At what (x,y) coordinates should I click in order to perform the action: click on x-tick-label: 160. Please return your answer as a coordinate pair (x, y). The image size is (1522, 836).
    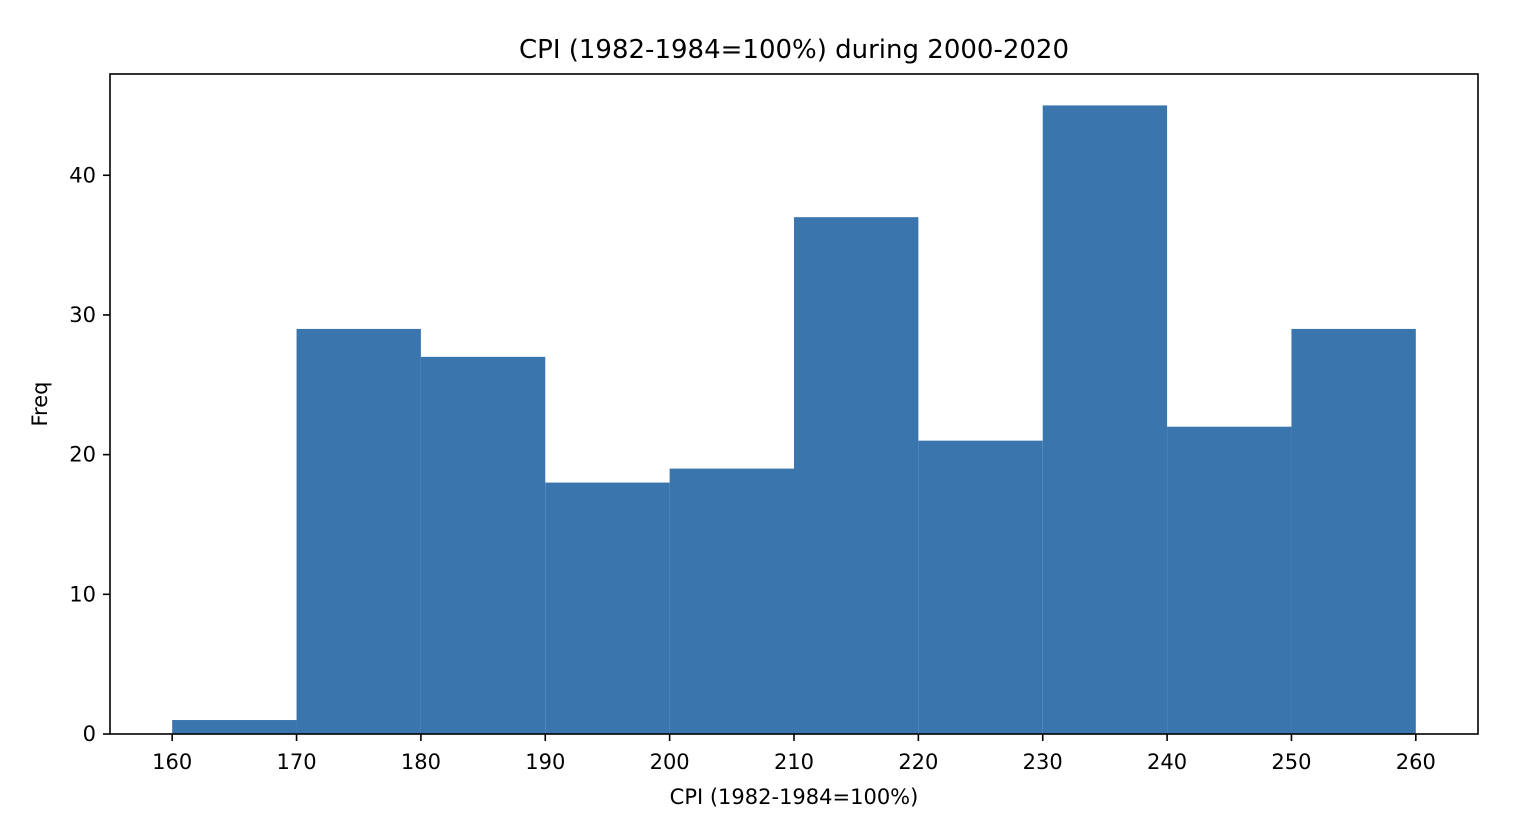
    Looking at the image, I should click on (172, 762).